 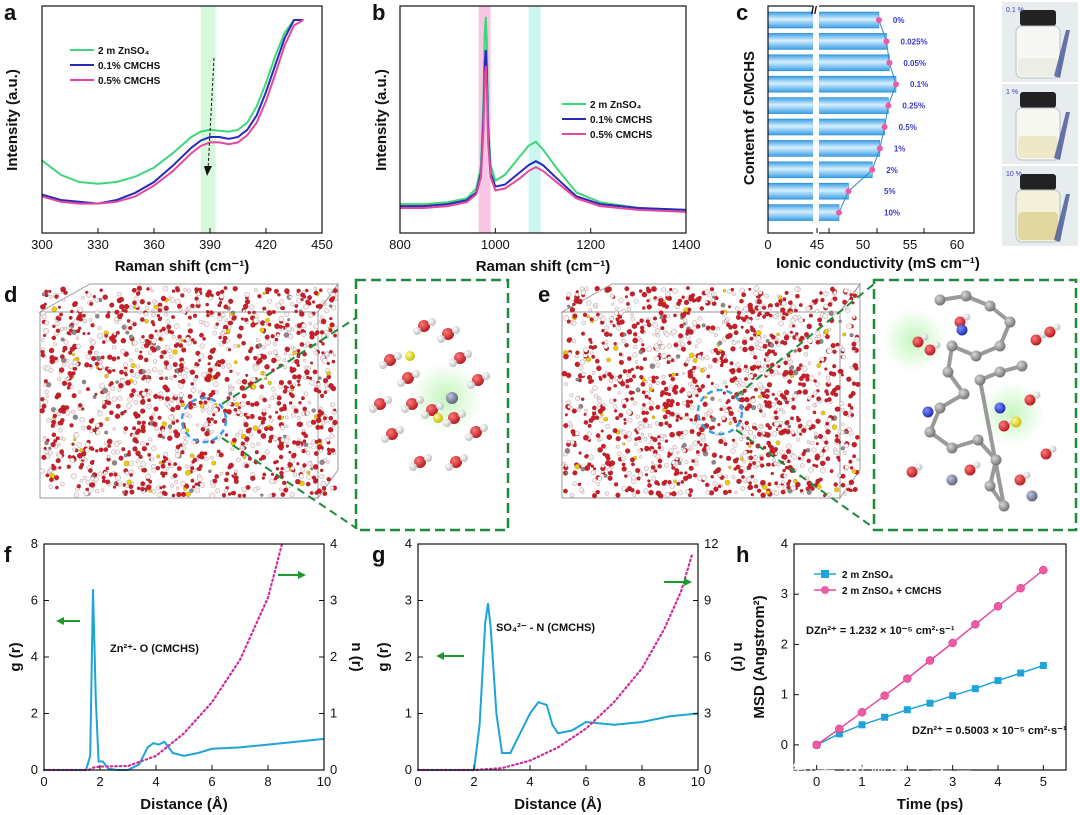 What do you see at coordinates (204, 420) in the screenshot?
I see `d-selection-circle` at bounding box center [204, 420].